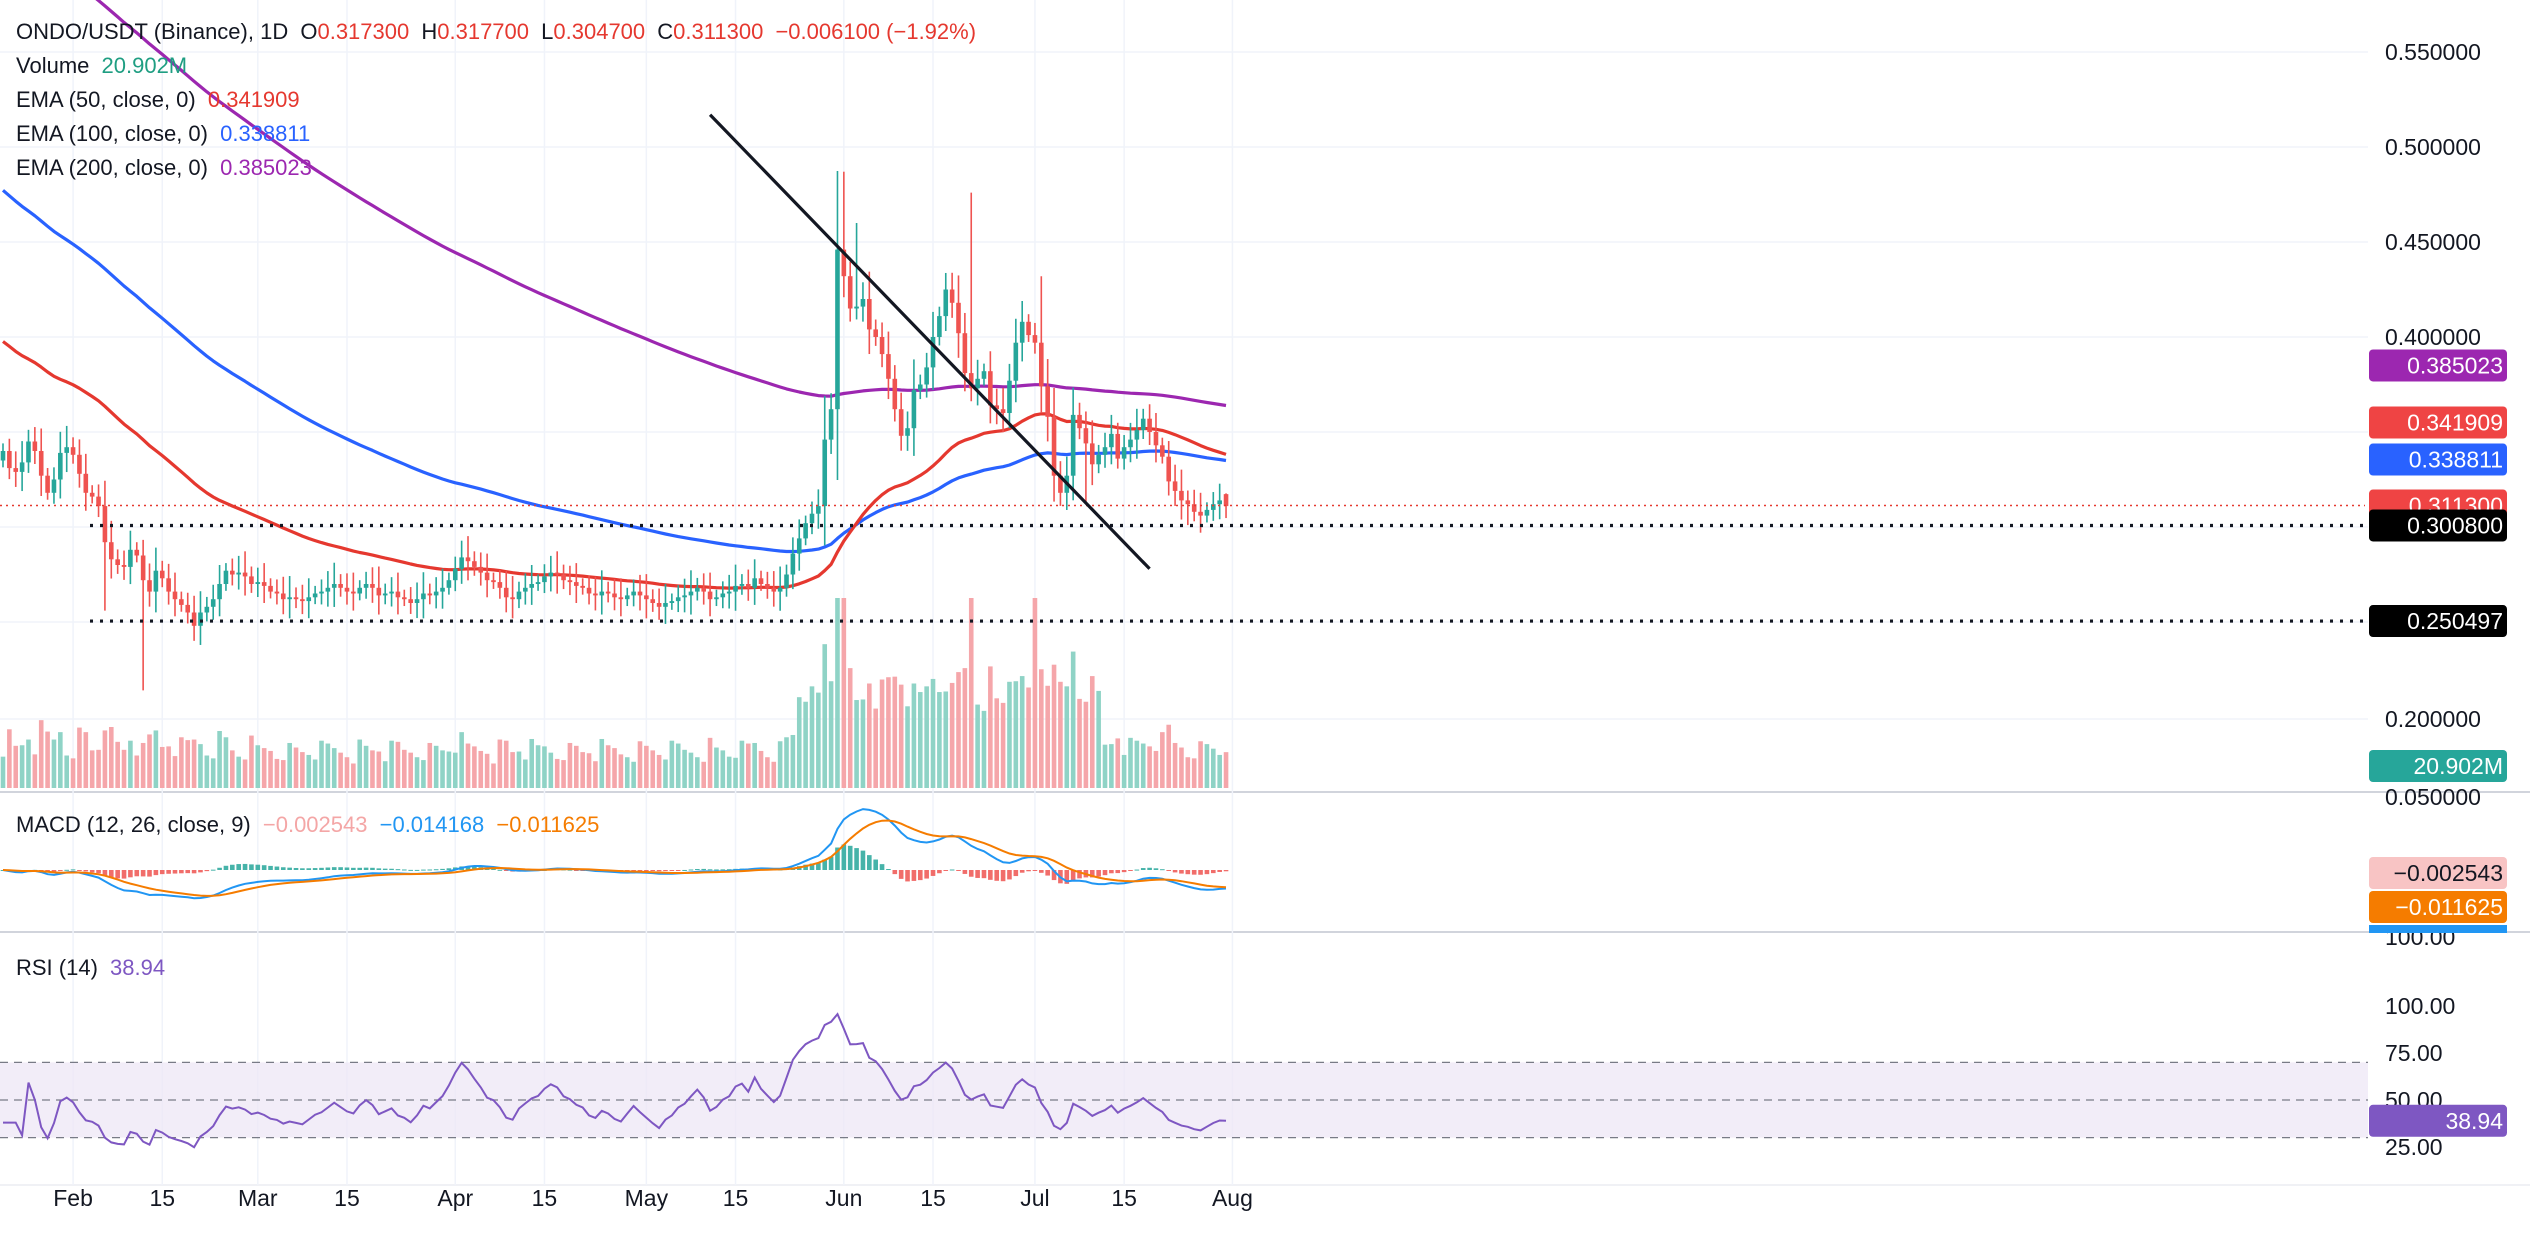  Describe the element at coordinates (599, 31) in the screenshot. I see `low-value: 0.304700` at that location.